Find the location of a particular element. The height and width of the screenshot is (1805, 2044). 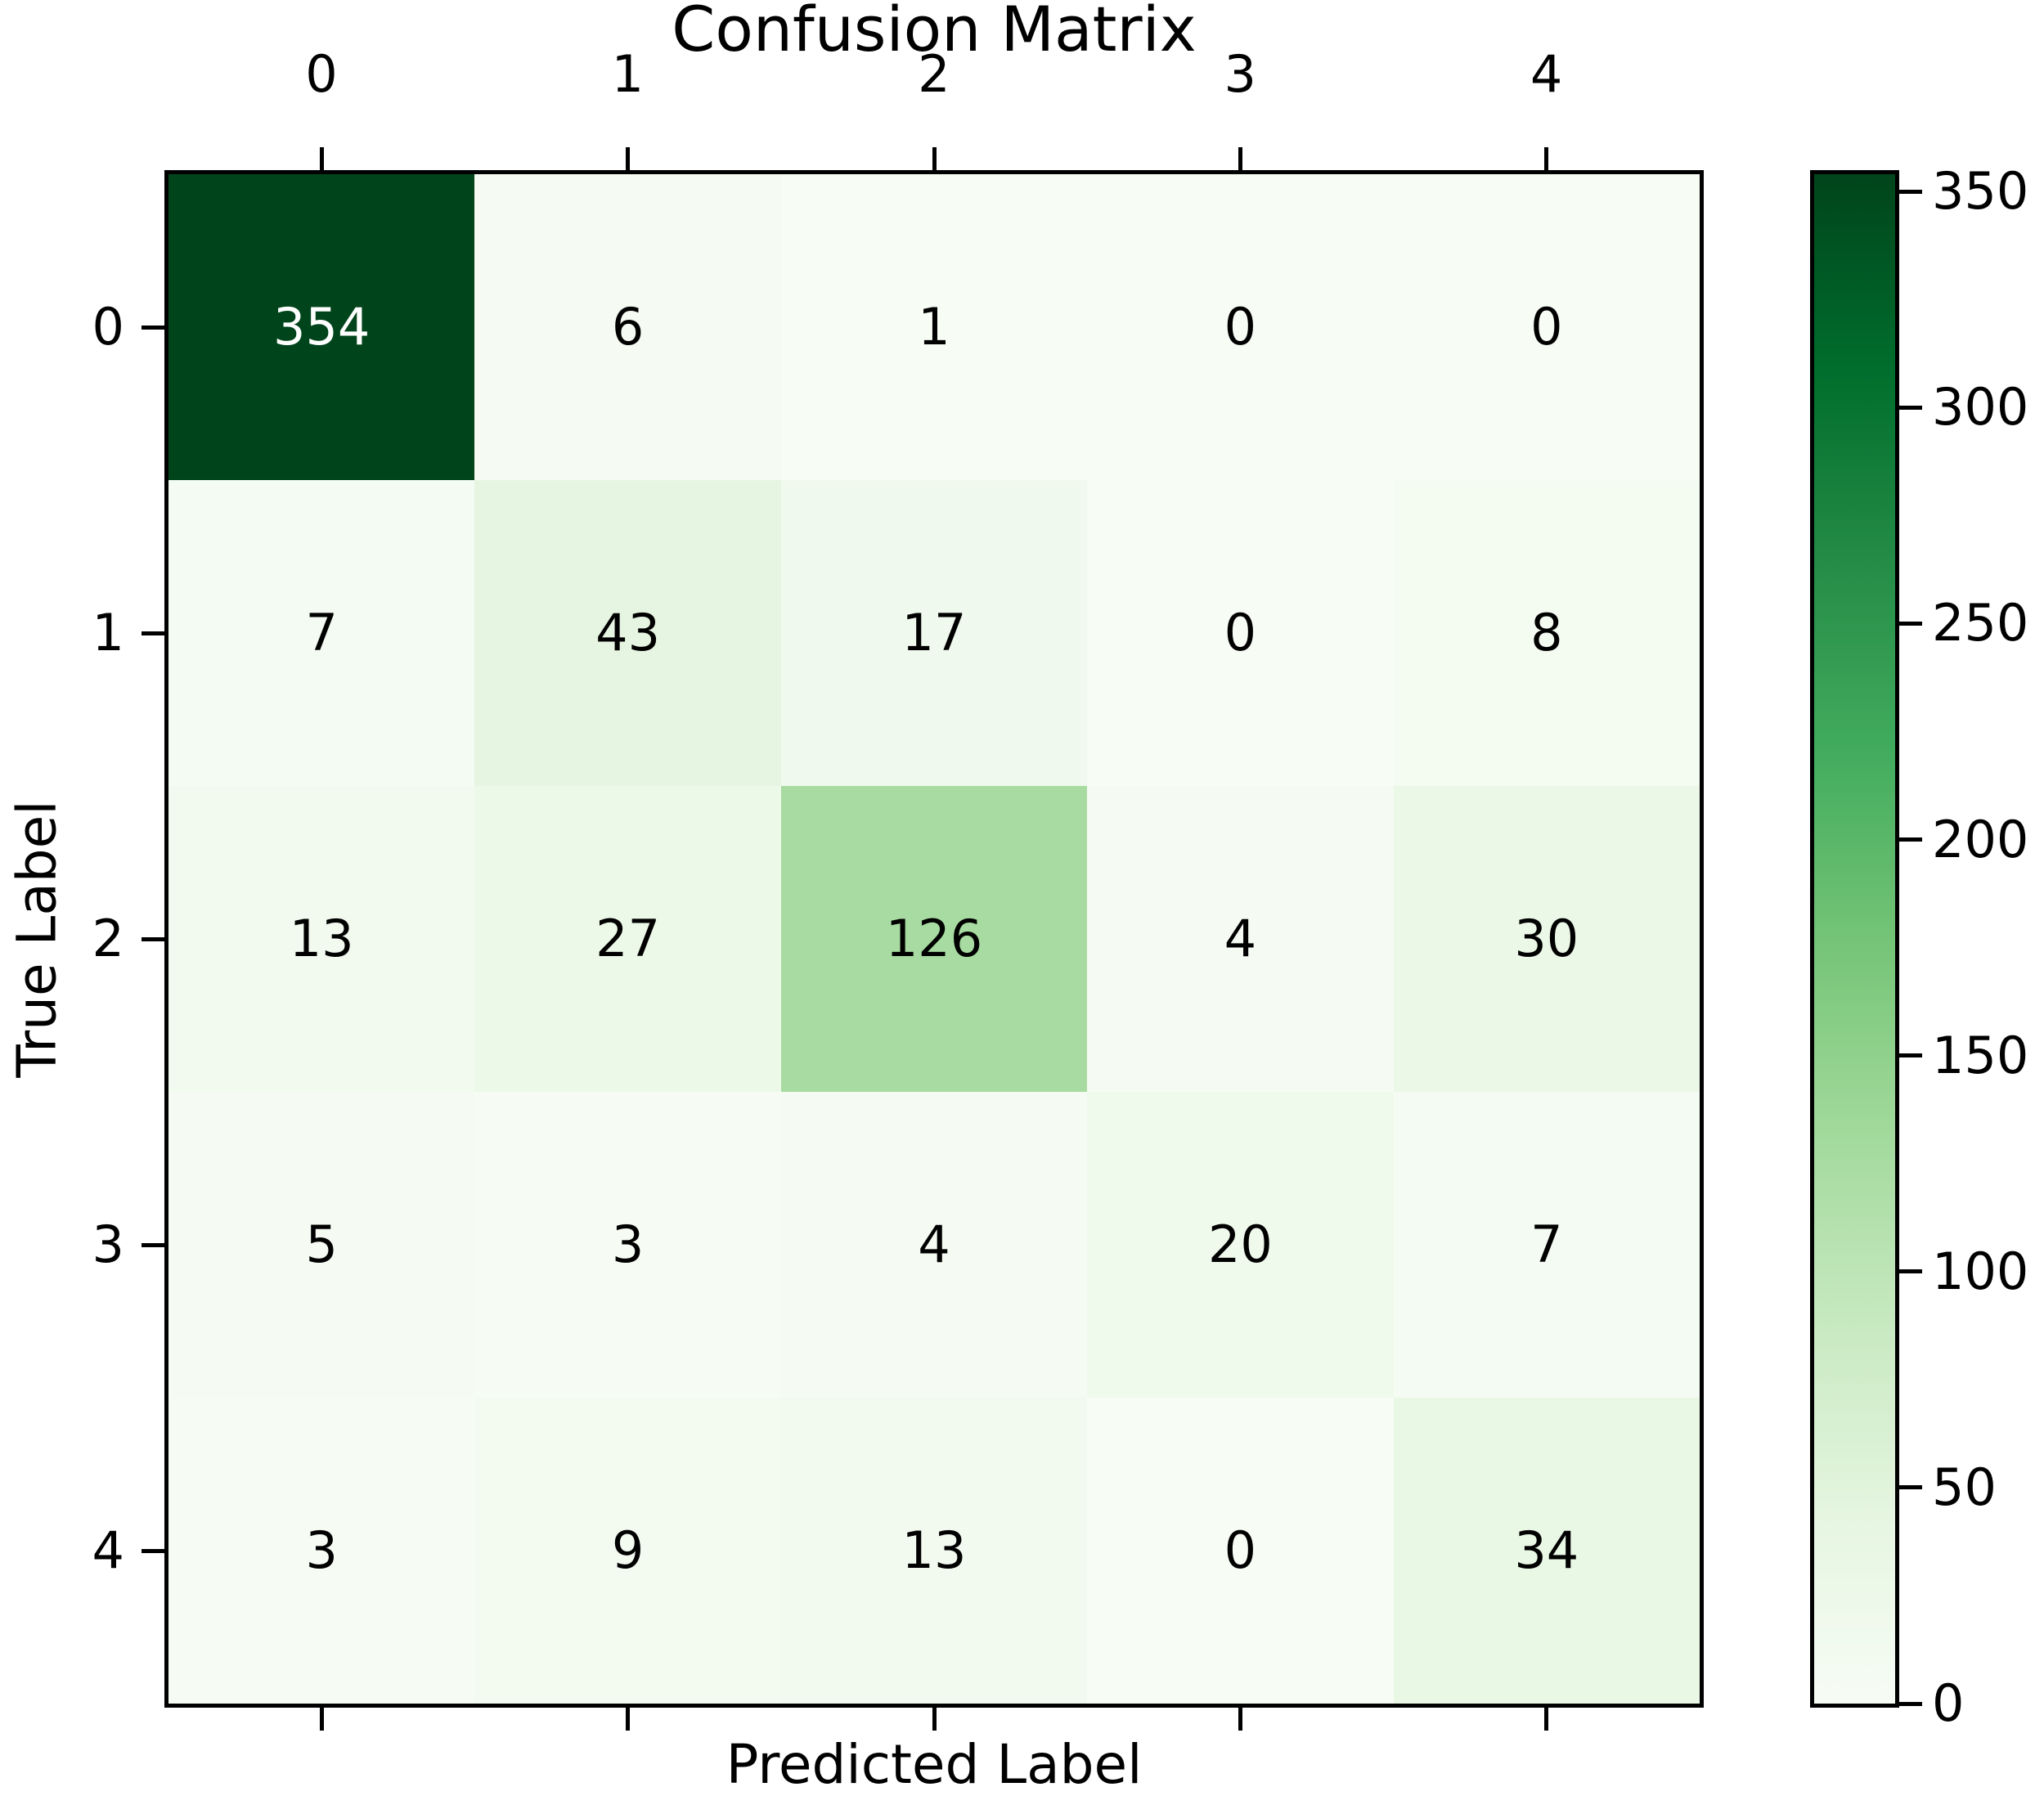

cell-value: 354 is located at coordinates (322, 327).